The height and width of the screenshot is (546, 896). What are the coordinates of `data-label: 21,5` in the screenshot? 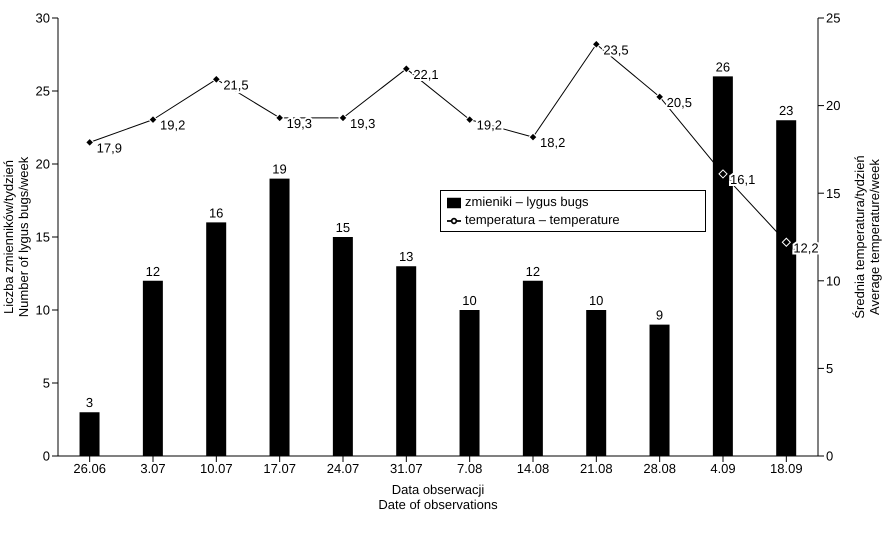 It's located at (236, 84).